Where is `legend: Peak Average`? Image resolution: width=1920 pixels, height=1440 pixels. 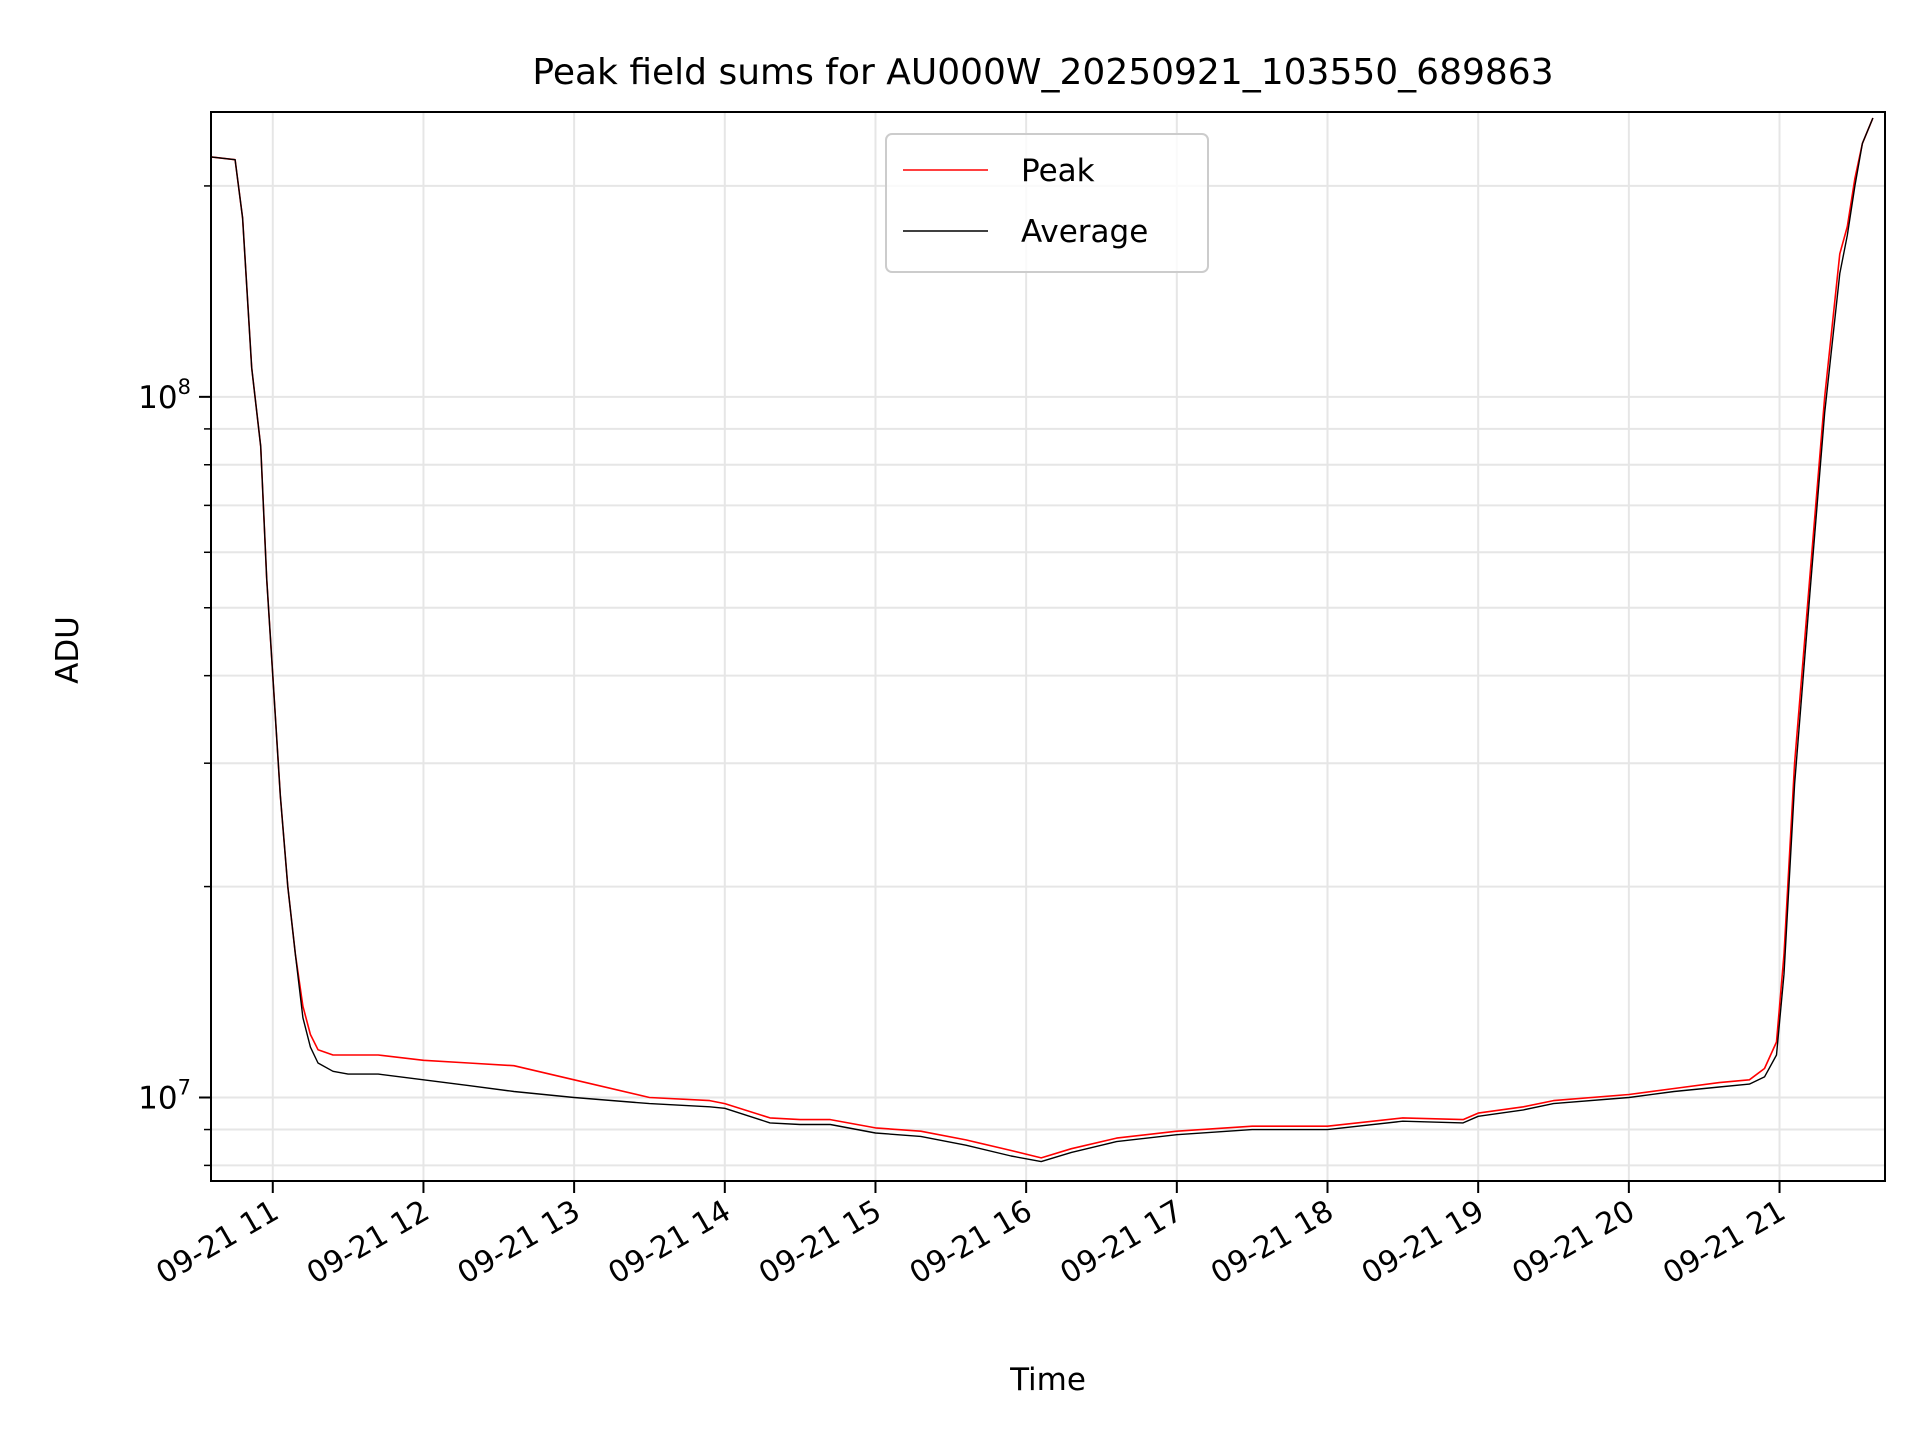
legend: Peak Average is located at coordinates (1047, 203).